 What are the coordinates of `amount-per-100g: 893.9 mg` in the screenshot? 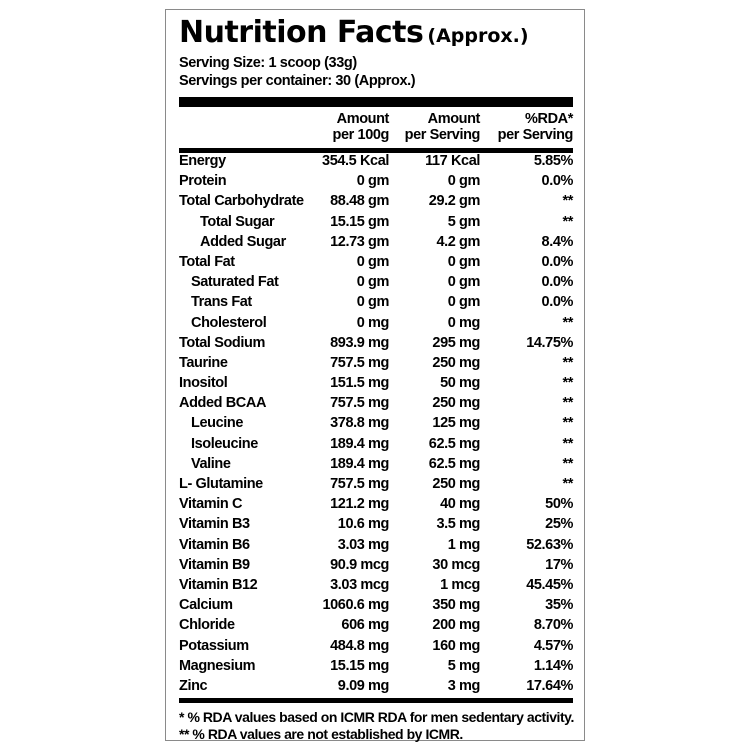 It's located at (359, 342).